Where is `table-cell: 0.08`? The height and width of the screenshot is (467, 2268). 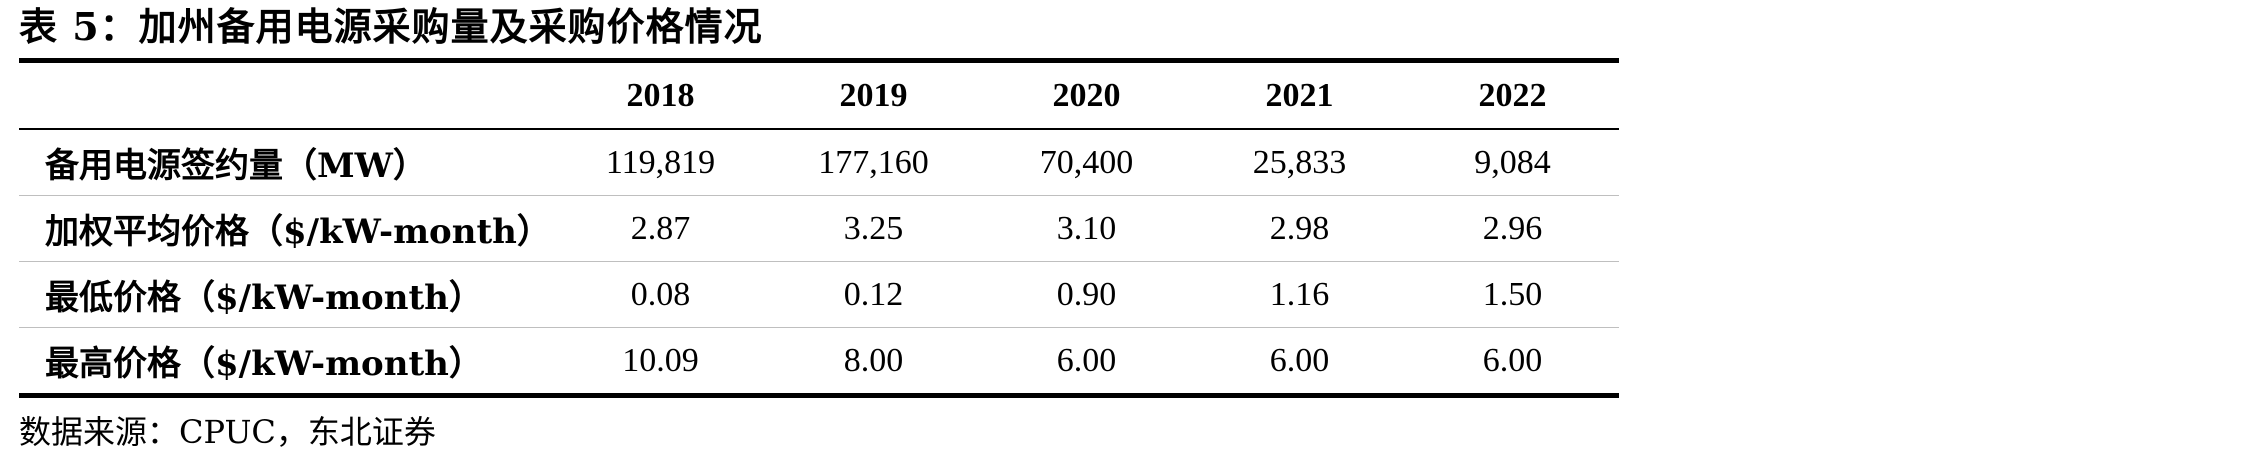 table-cell: 0.08 is located at coordinates (660, 294).